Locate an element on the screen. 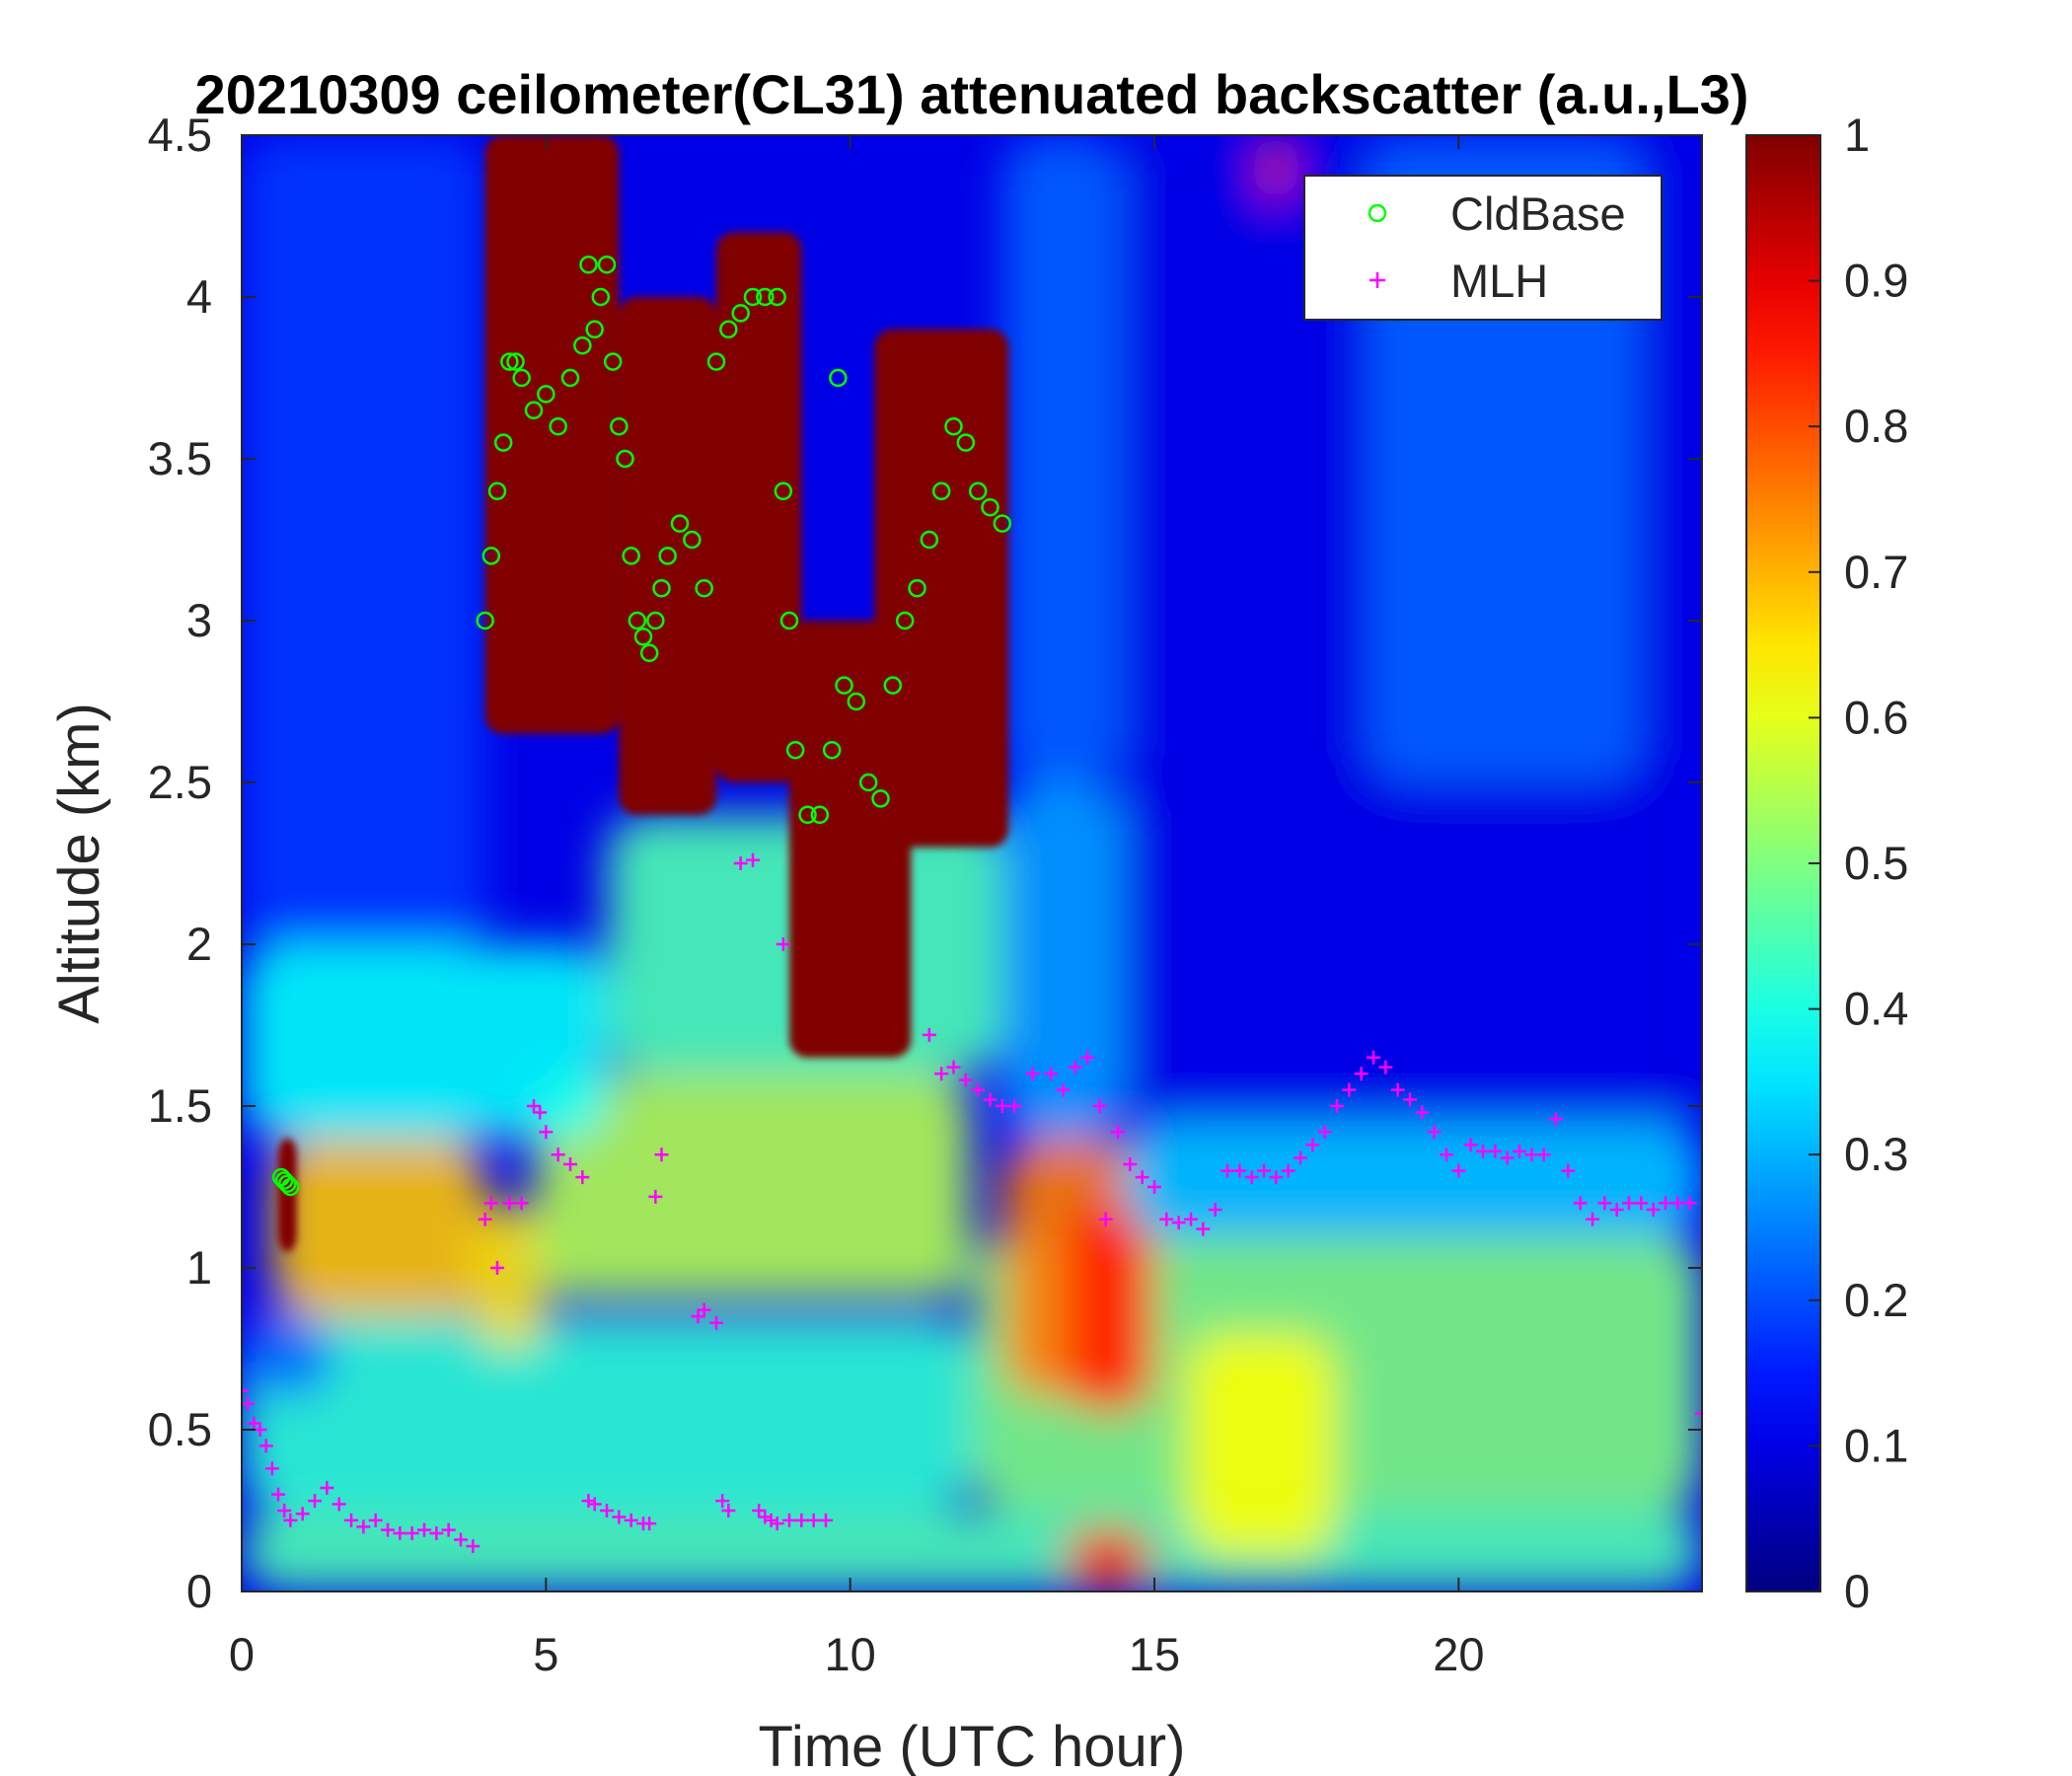  y-tick-label: 1 is located at coordinates (199, 1268).